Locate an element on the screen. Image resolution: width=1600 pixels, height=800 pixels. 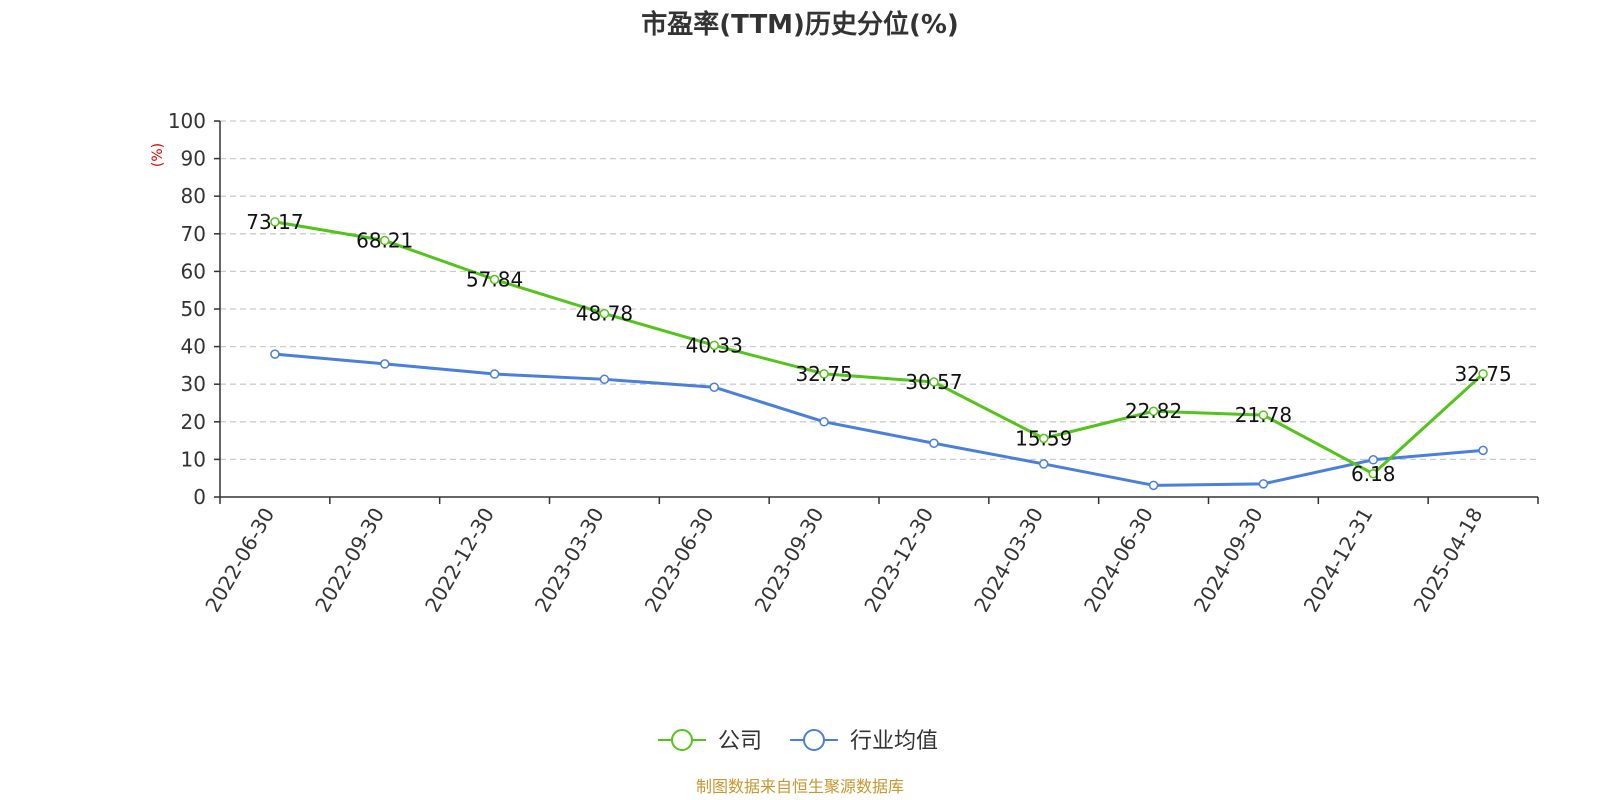
legend-marker-industry is located at coordinates (814, 740).